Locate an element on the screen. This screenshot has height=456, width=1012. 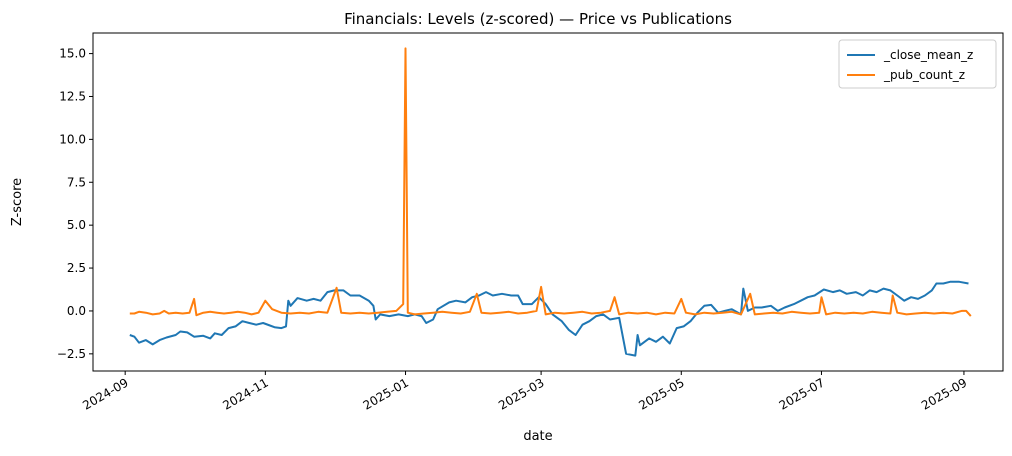
legend-label: _pub_count_z is located at coordinates (924, 75).